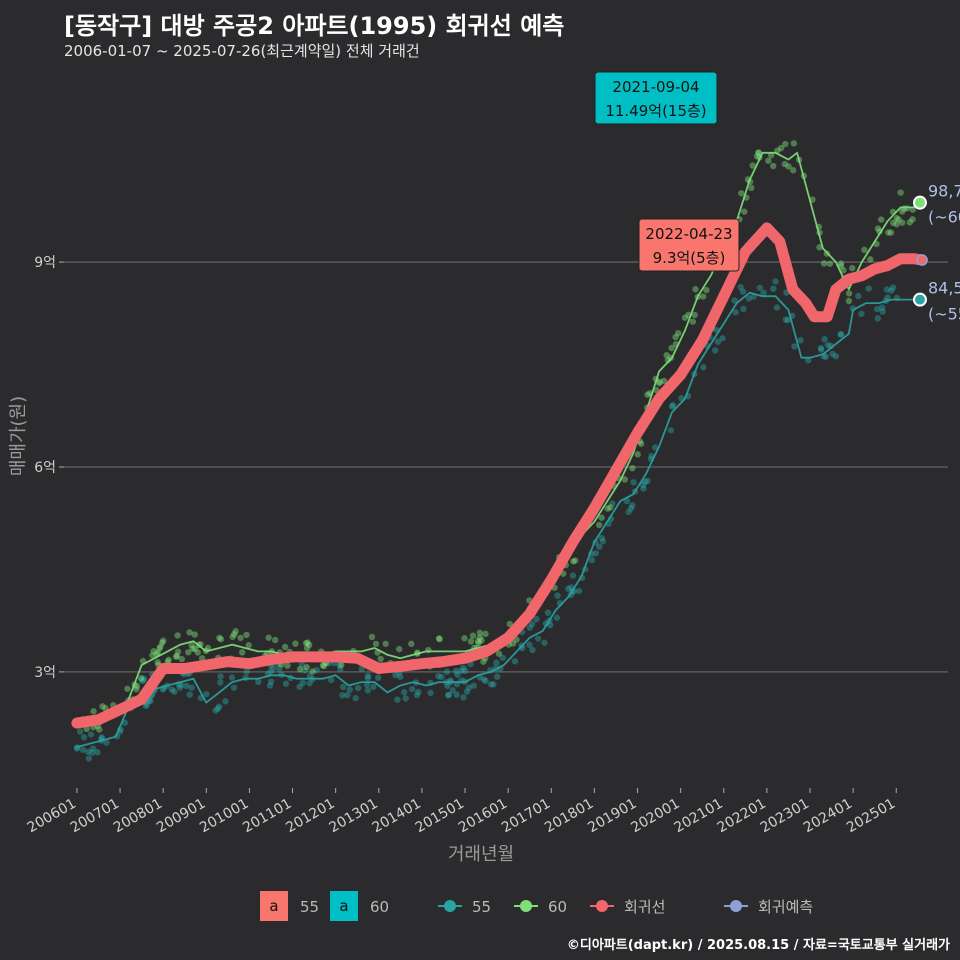  Describe the element at coordinates (655, 816) in the screenshot. I see `x-tick-label: 202001` at that location.